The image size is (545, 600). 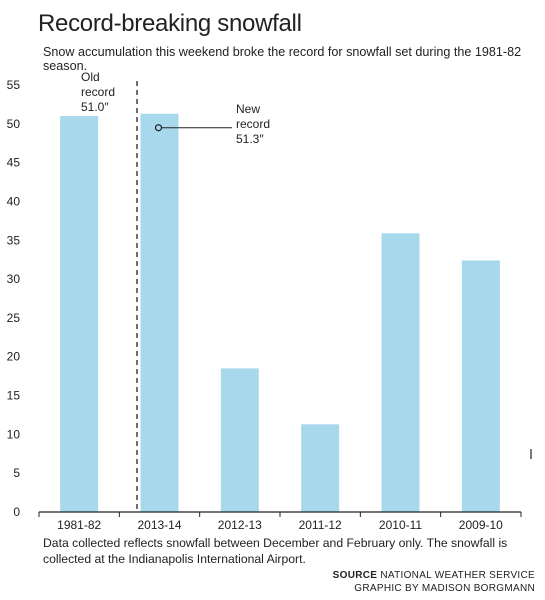 What do you see at coordinates (355, 575) in the screenshot?
I see `source-label: SOURCE` at bounding box center [355, 575].